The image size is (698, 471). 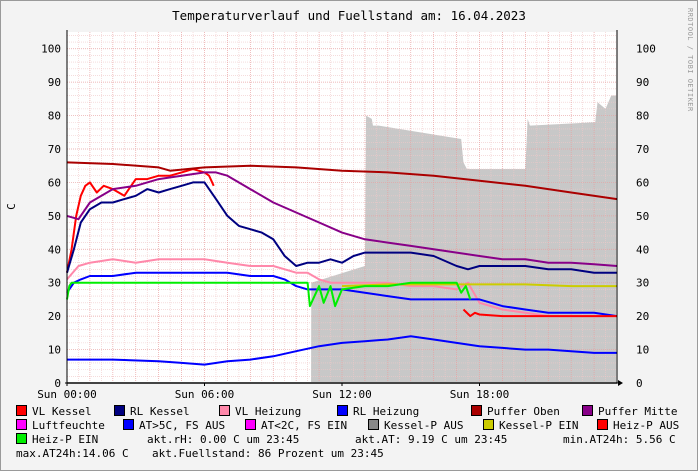 I want to click on legend-item-rl-kessel: RL Kessel, so click(x=152, y=411).